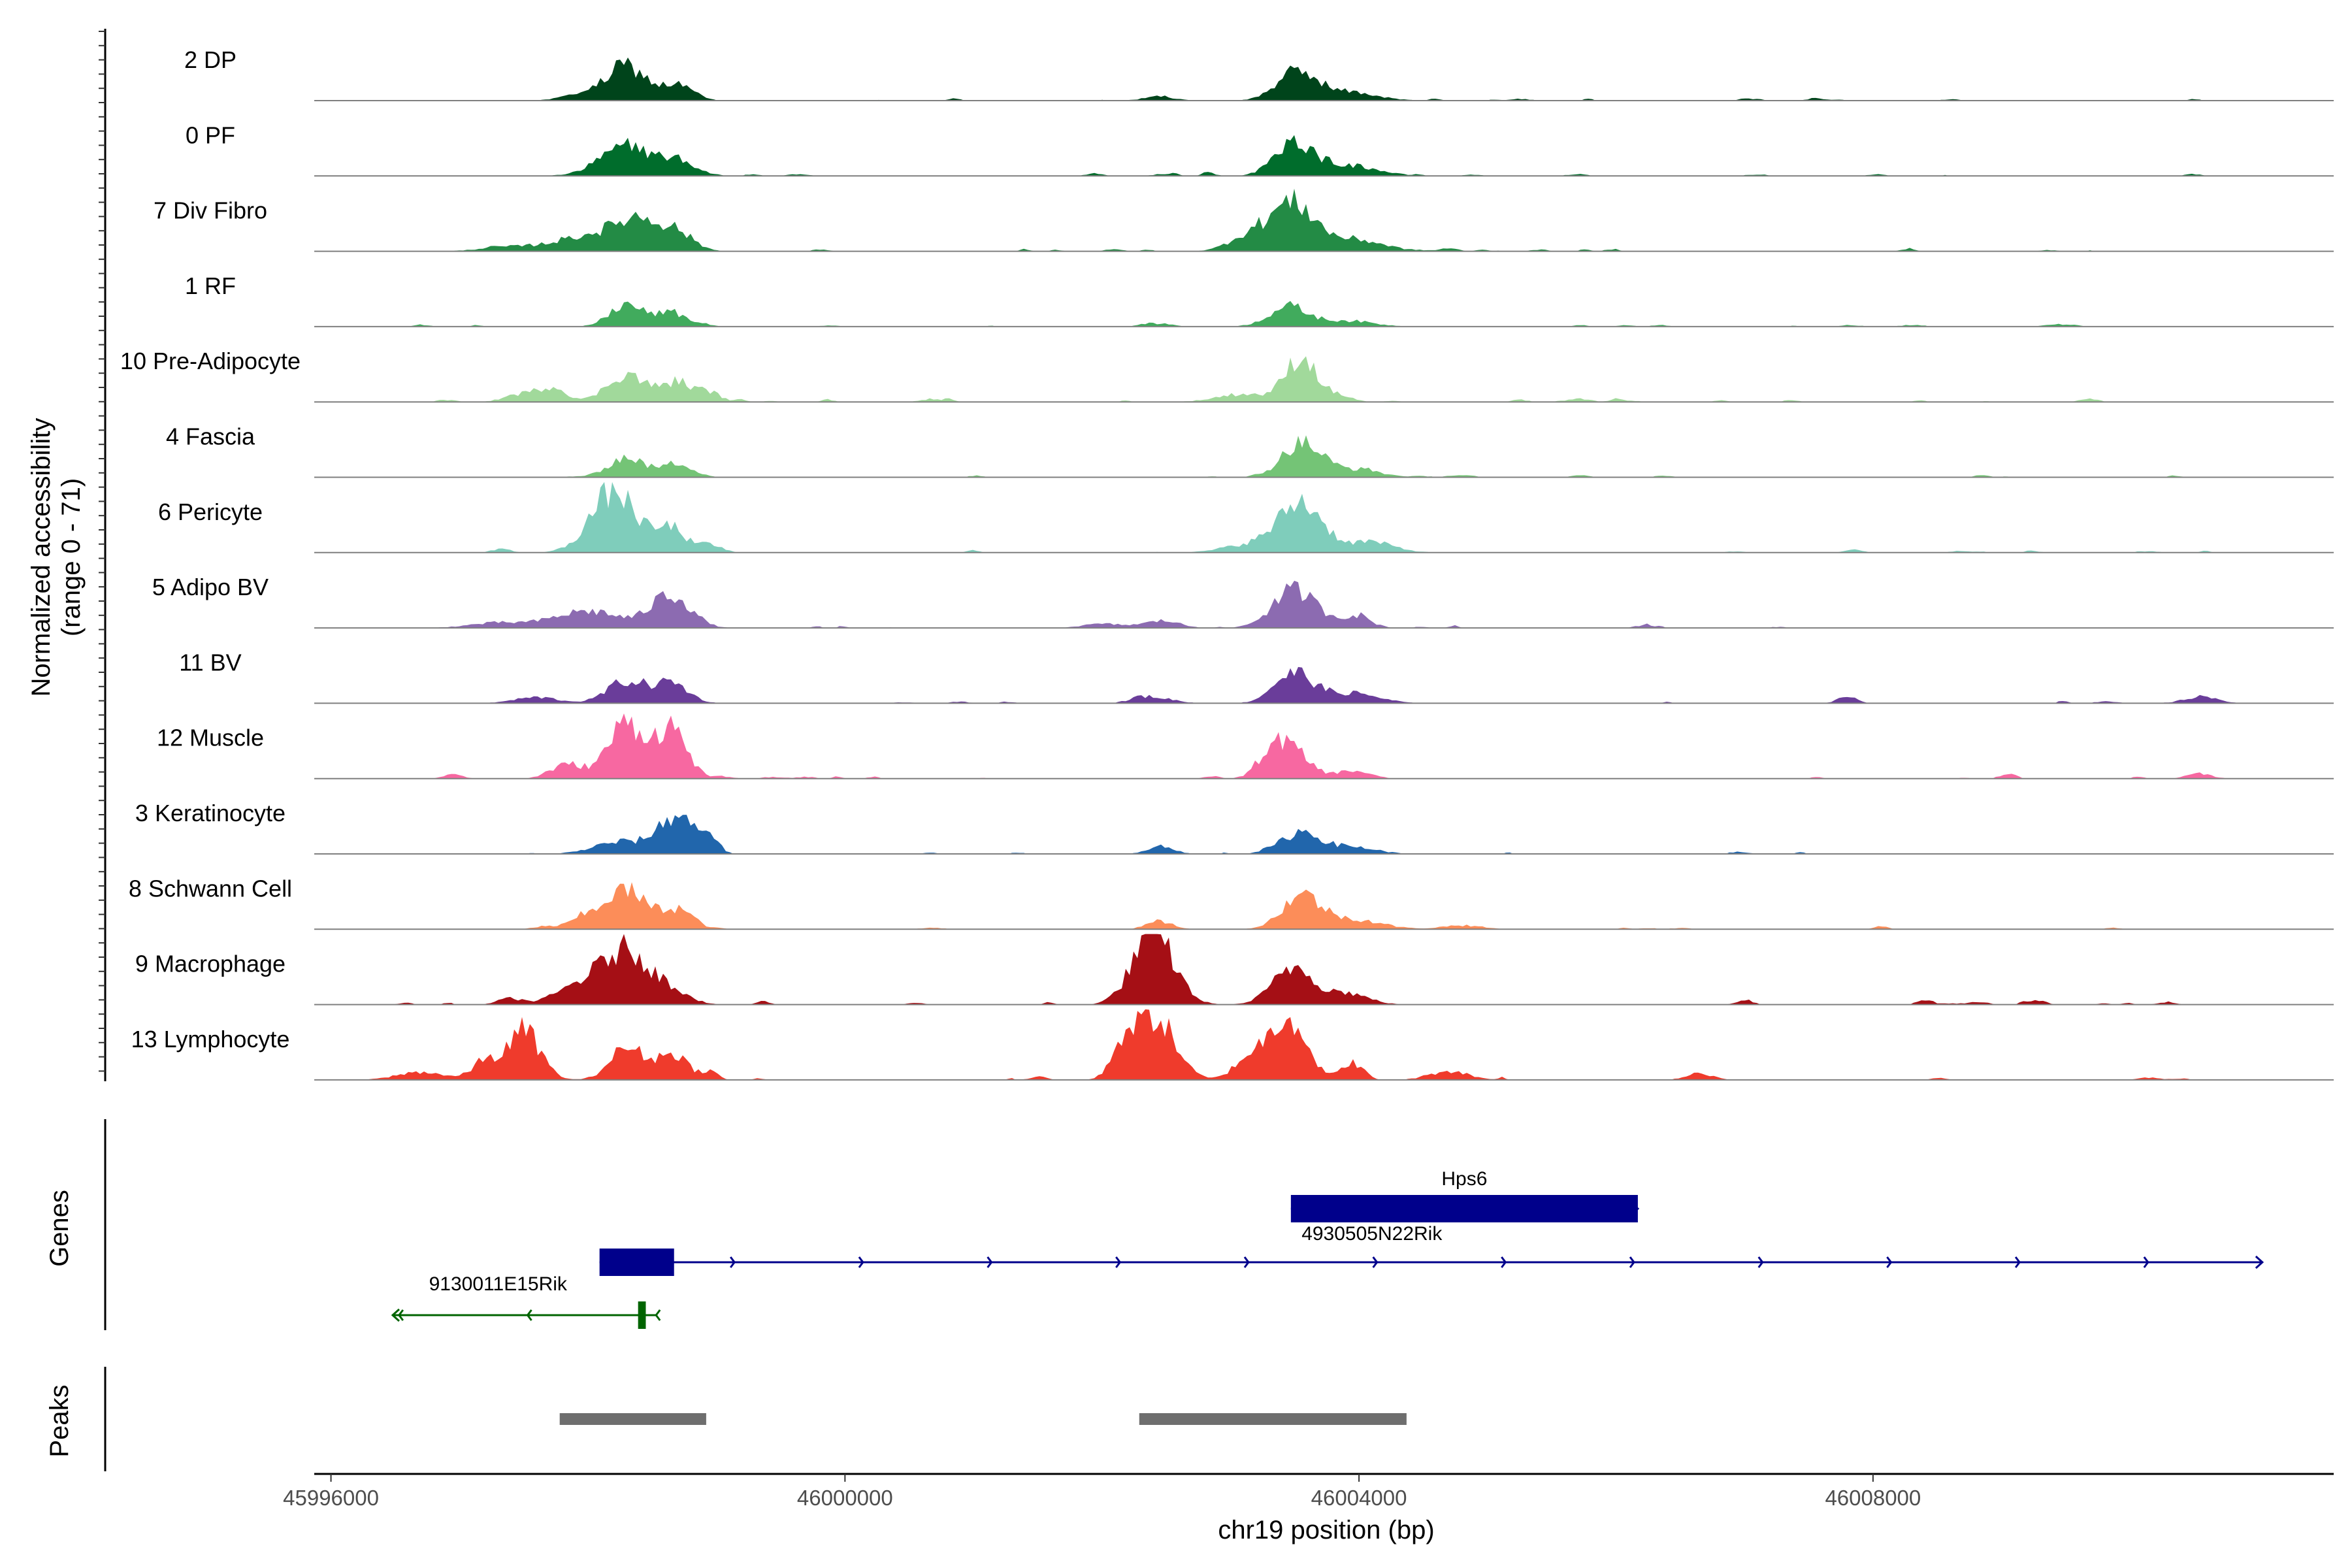  Describe the element at coordinates (1431, 1249) in the screenshot. I see `gene-4930505N22Rik: 4930505N22Rik` at that location.